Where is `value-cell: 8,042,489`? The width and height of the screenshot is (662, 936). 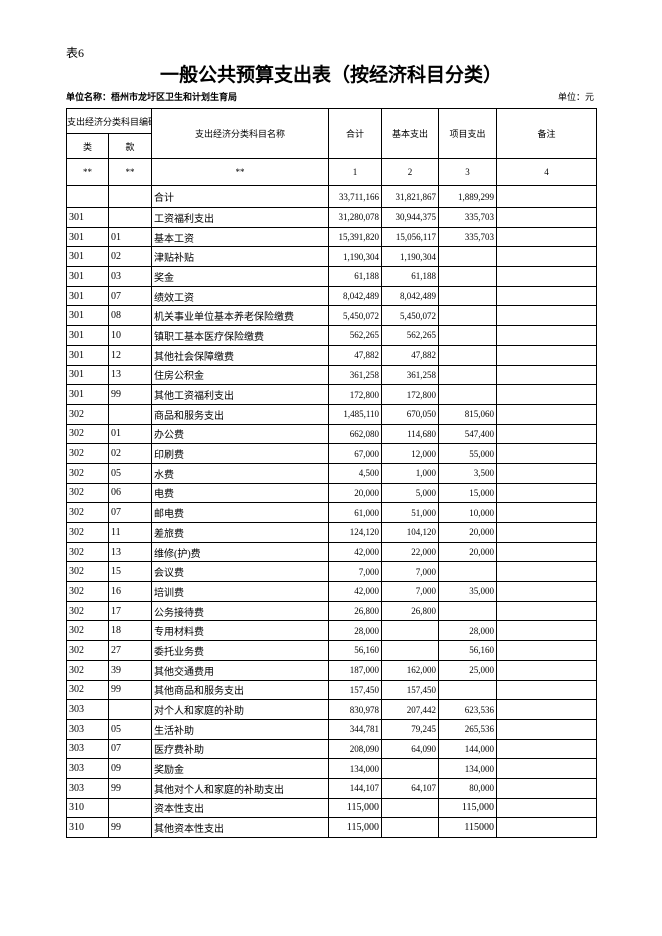
value-cell: 8,042,489 is located at coordinates (410, 296).